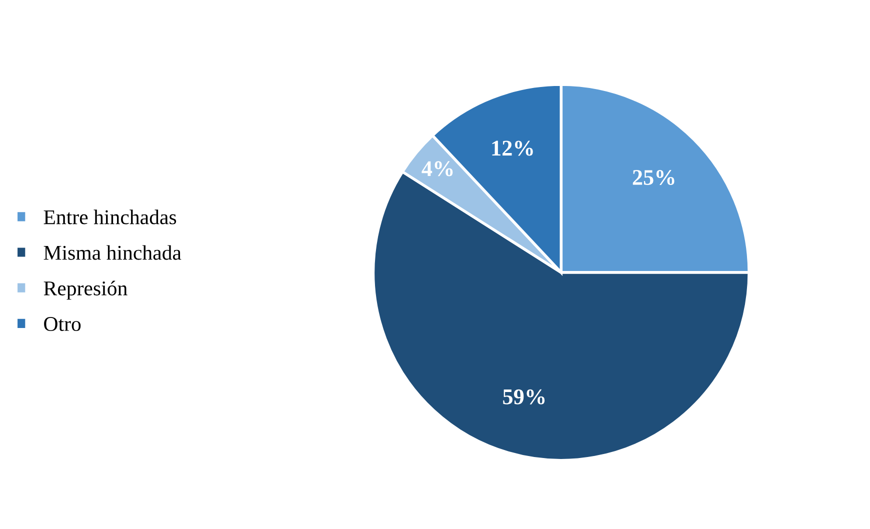 This screenshot has height=529, width=870. What do you see at coordinates (62, 324) in the screenshot?
I see `legend-label: Otro` at bounding box center [62, 324].